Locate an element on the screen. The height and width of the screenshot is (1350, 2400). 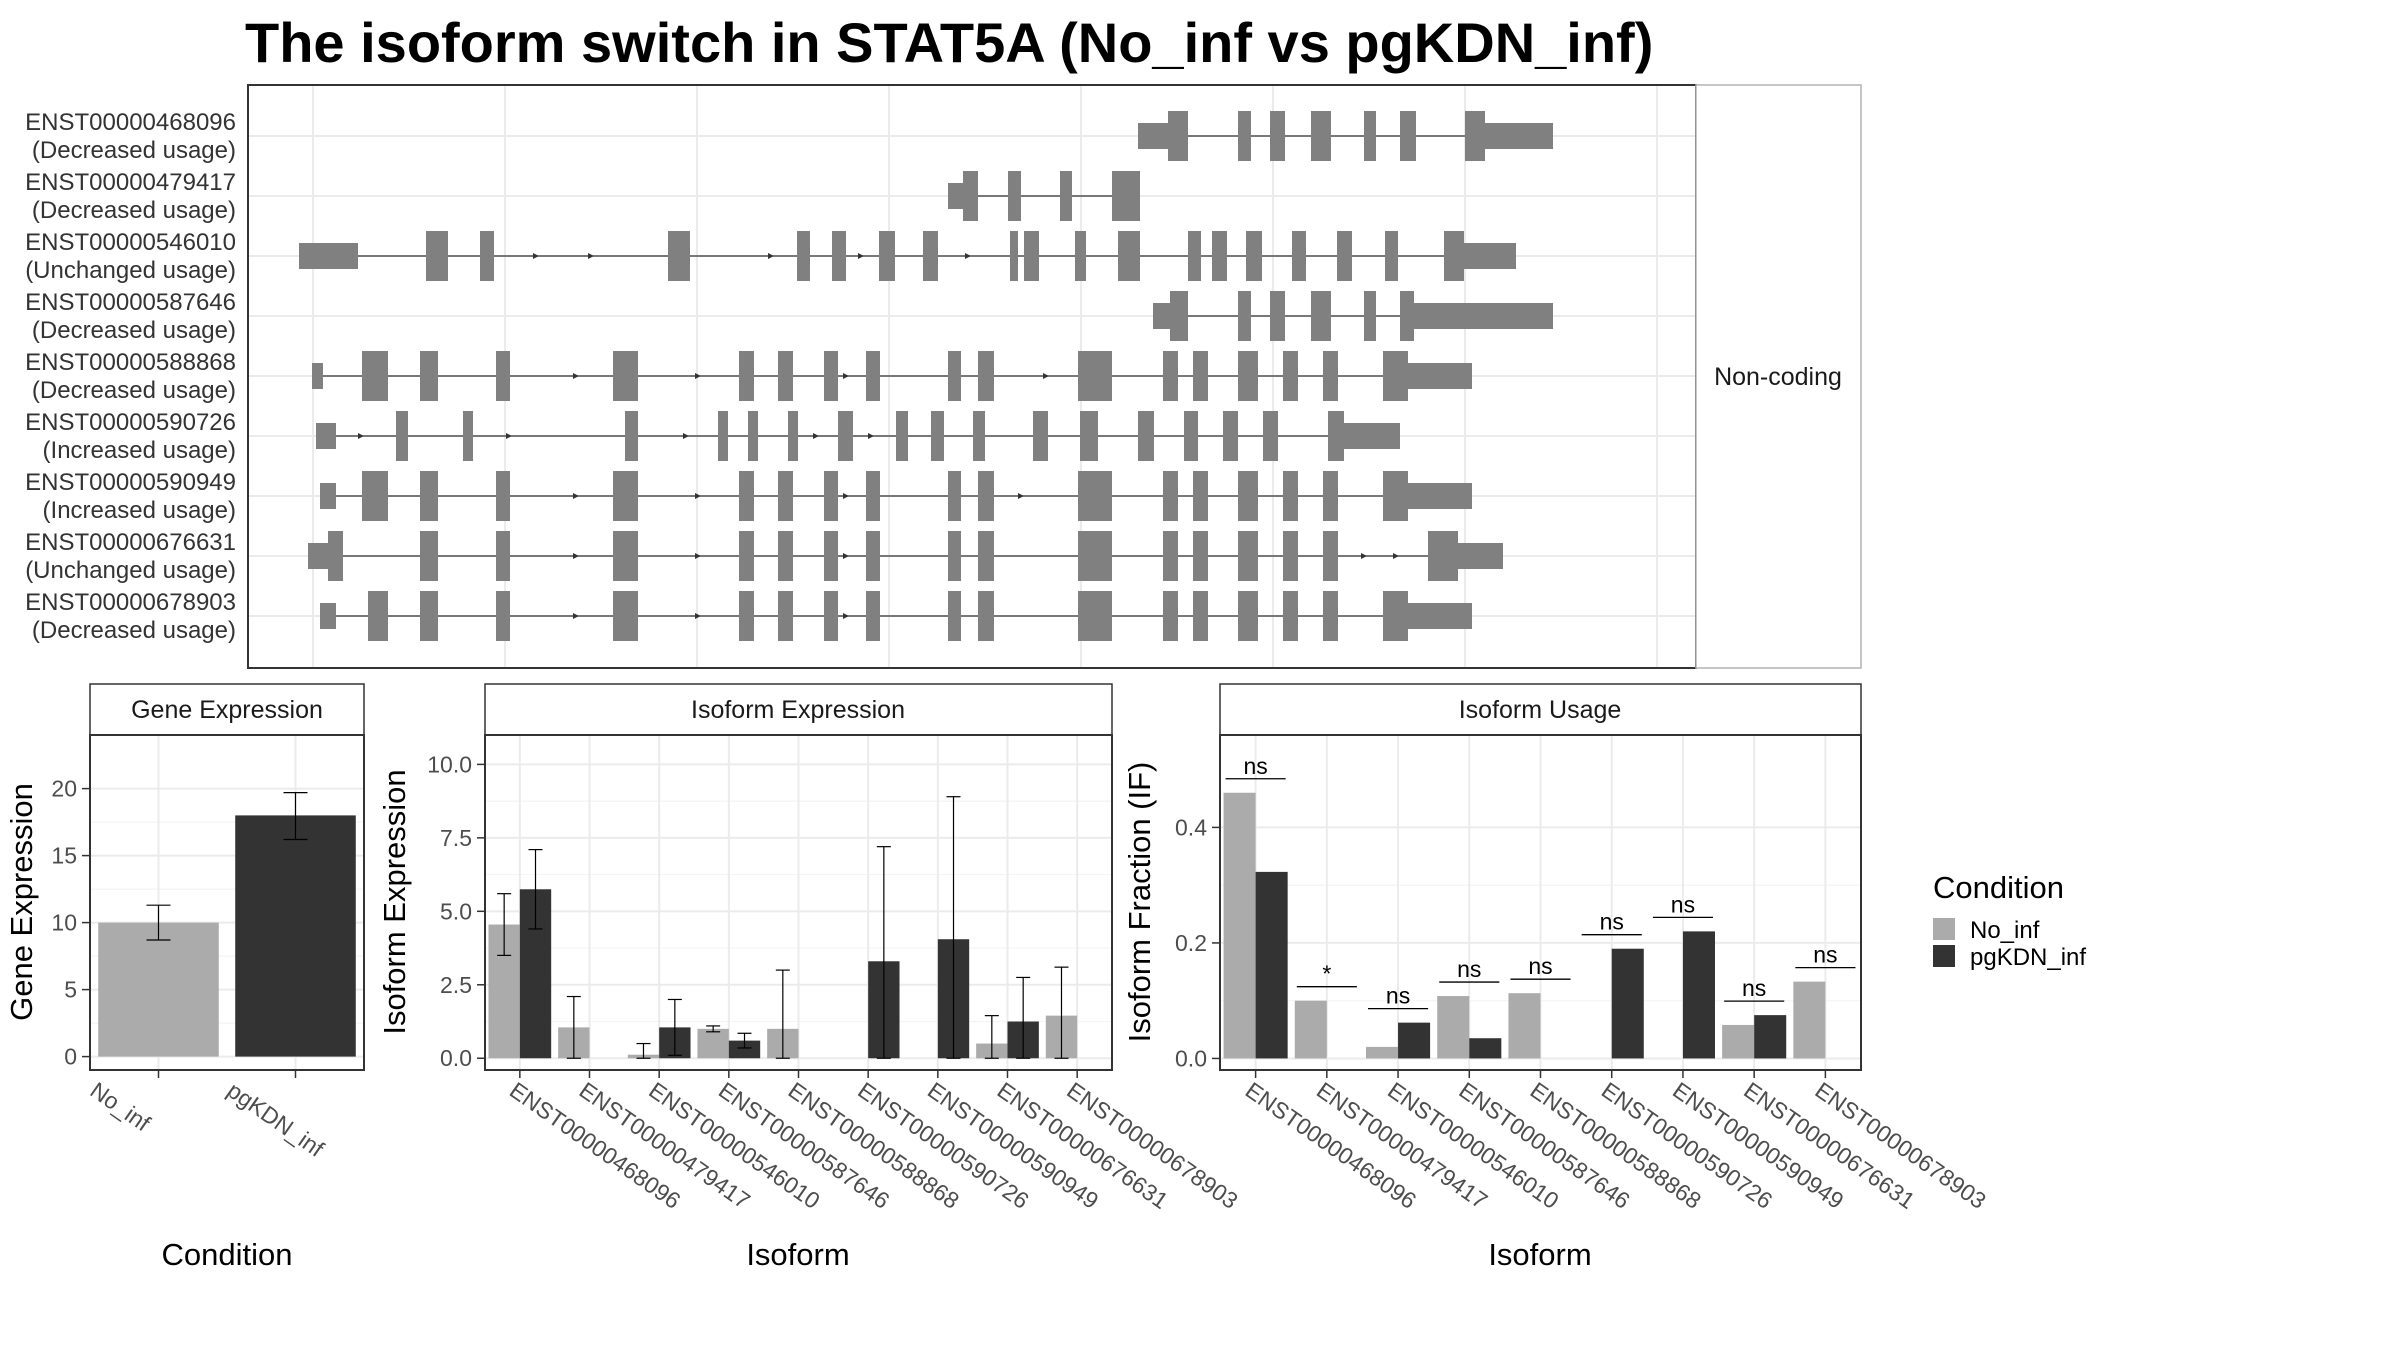
isoform-expression-strip-label: Isoform Expression is located at coordinates (798, 710).